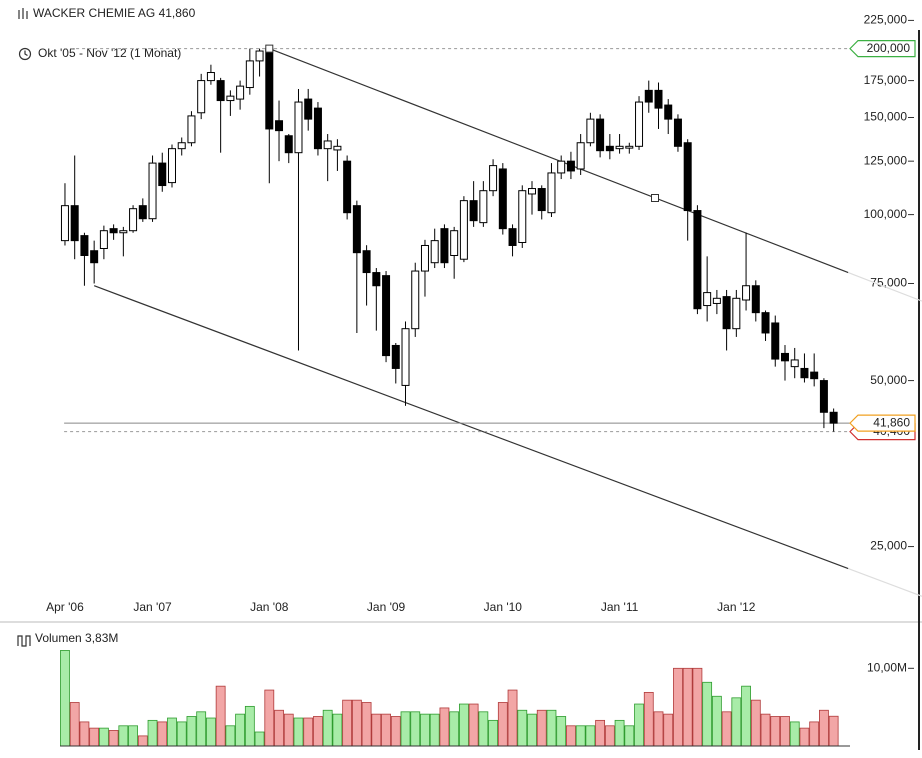  I want to click on y-tick-label: 150,000, so click(886, 117).